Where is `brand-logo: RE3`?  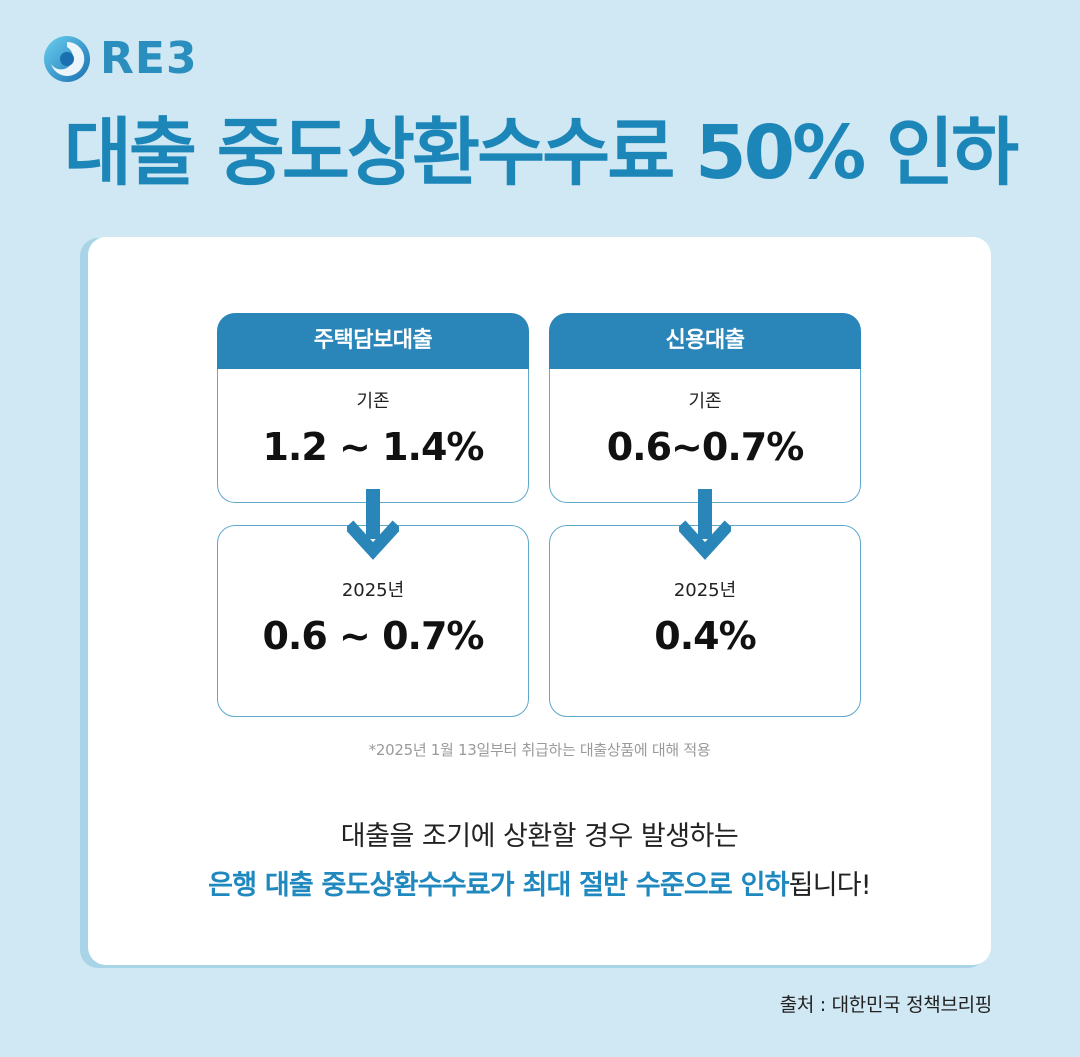
brand-logo: RE3 is located at coordinates (120, 59).